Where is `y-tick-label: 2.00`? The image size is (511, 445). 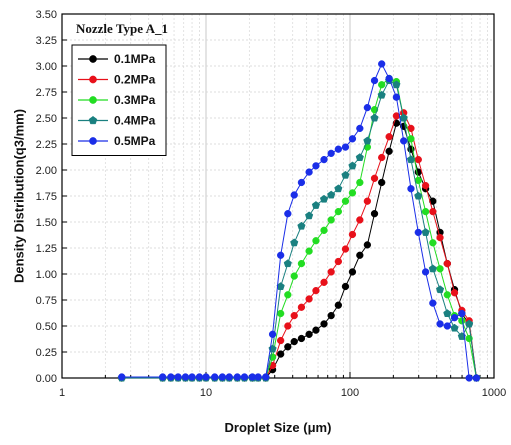 y-tick-label: 2.00 is located at coordinates (46, 171).